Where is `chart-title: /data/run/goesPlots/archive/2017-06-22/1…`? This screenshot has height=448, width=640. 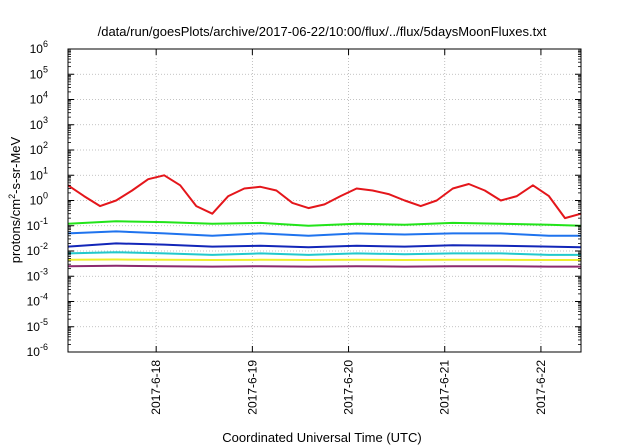 chart-title: /data/run/goesPlots/archive/2017-06-22/1… is located at coordinates (322, 31).